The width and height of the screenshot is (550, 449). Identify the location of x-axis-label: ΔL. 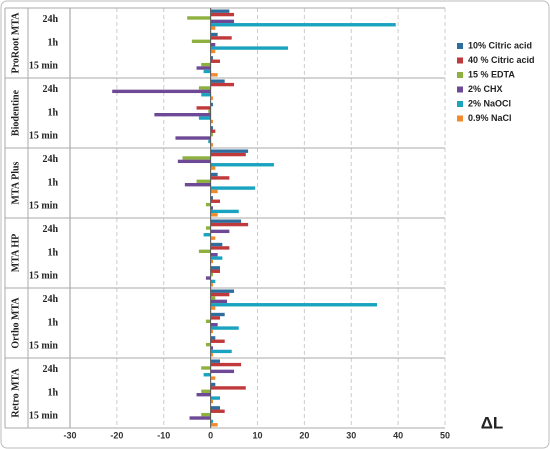
(492, 422).